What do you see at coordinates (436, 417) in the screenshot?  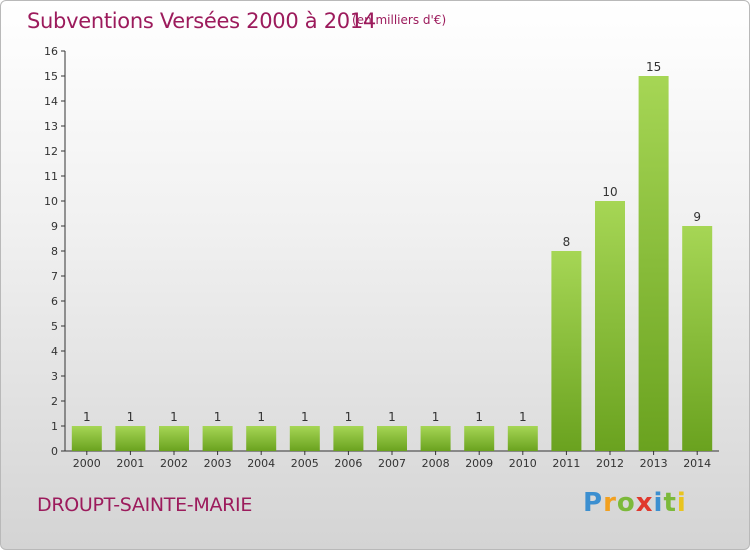 I see `data-label-2008: 1` at bounding box center [436, 417].